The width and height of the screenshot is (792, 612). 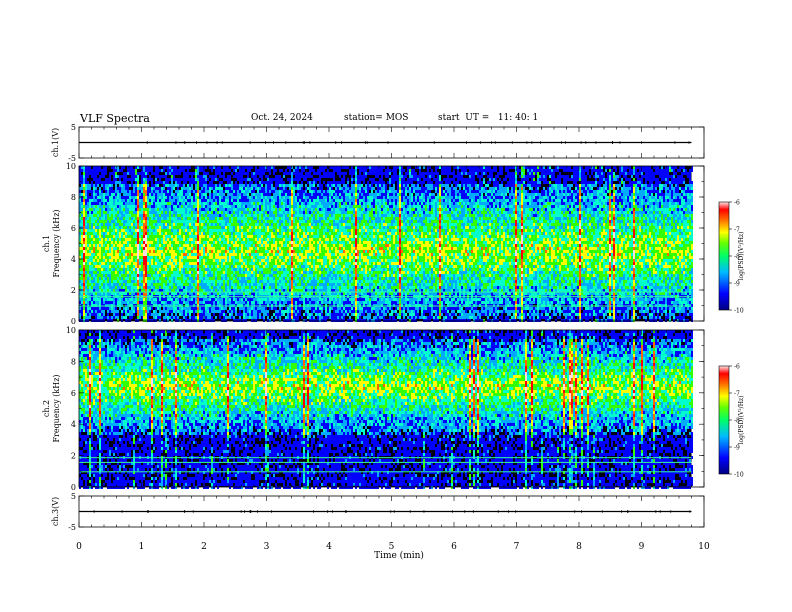 I want to click on x-tick-label: 6, so click(x=454, y=547).